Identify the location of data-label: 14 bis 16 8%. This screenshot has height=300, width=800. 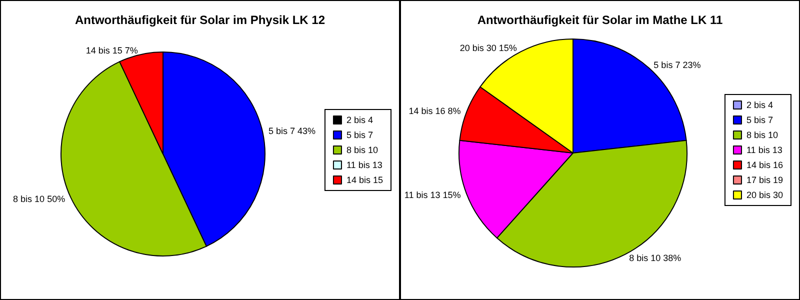
(434, 111).